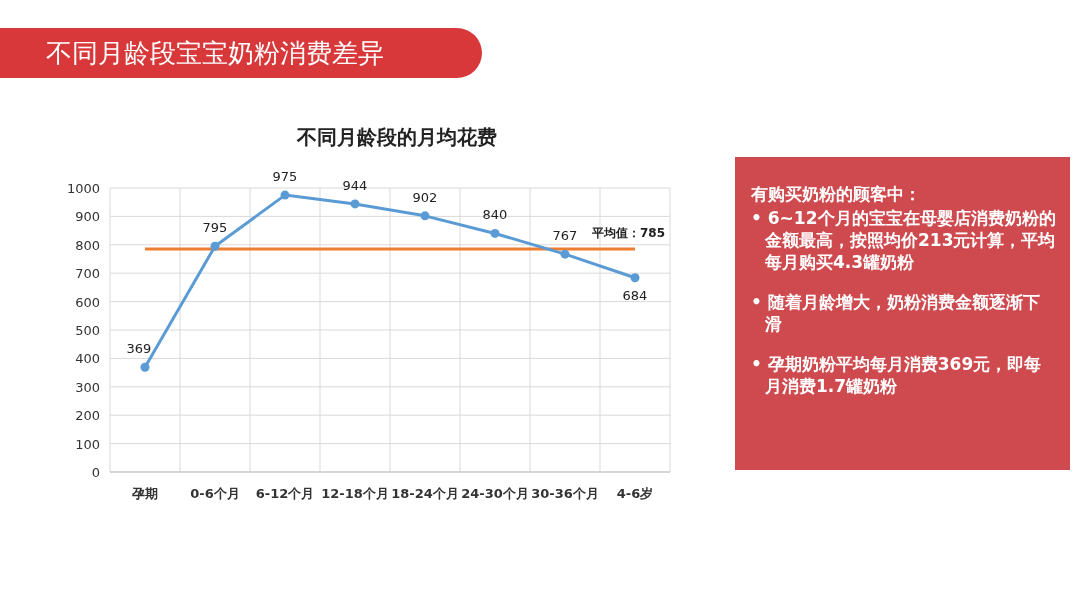 Image resolution: width=1080 pixels, height=608 pixels. I want to click on y-tick-label: 600, so click(87, 302).